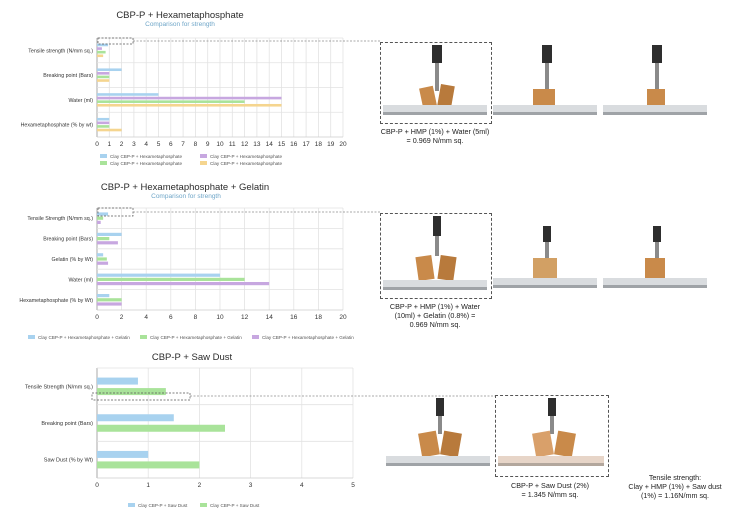 The height and width of the screenshot is (516, 730). I want to click on category-label: Saw Dust (% by Wt), so click(68, 461).